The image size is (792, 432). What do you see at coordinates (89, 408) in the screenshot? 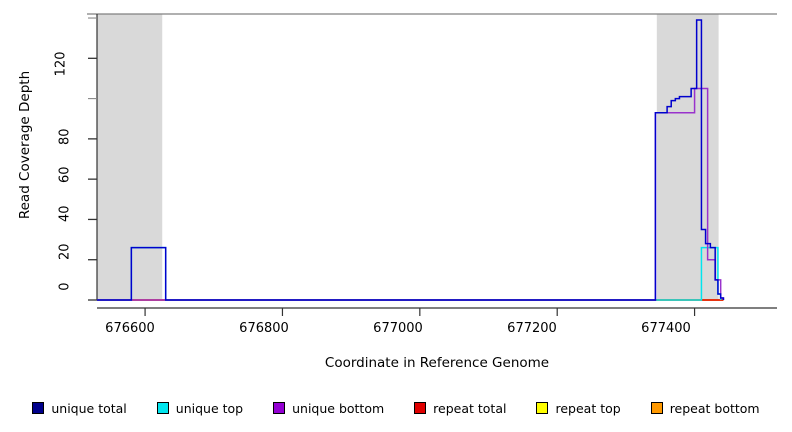
I see `legend-item-label: unique total` at bounding box center [89, 408].